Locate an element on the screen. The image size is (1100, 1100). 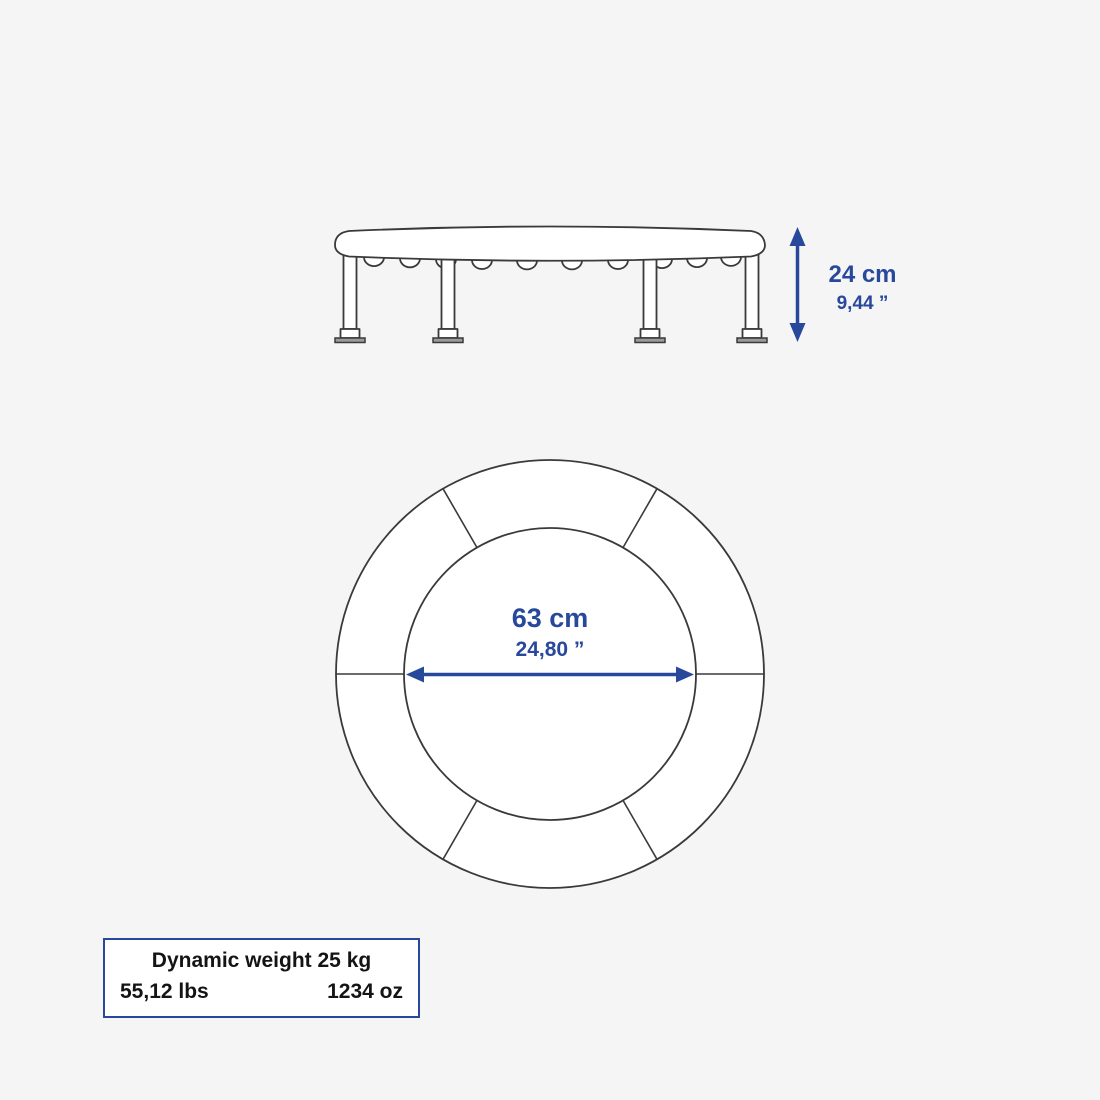
weight-title: Dynamic weight 25 kg is located at coordinates (261, 960).